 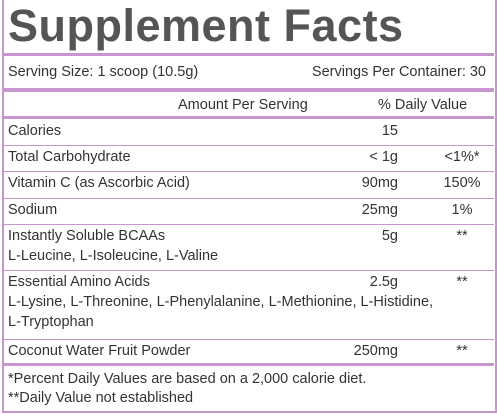 What do you see at coordinates (462, 183) in the screenshot?
I see `daily-value: 150%` at bounding box center [462, 183].